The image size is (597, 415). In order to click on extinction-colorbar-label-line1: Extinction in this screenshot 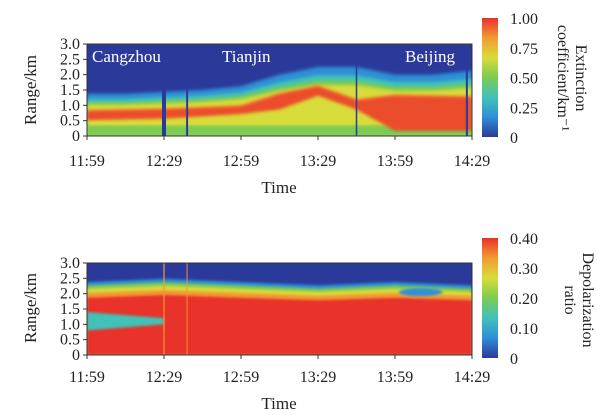, I will do `click(580, 78)`.